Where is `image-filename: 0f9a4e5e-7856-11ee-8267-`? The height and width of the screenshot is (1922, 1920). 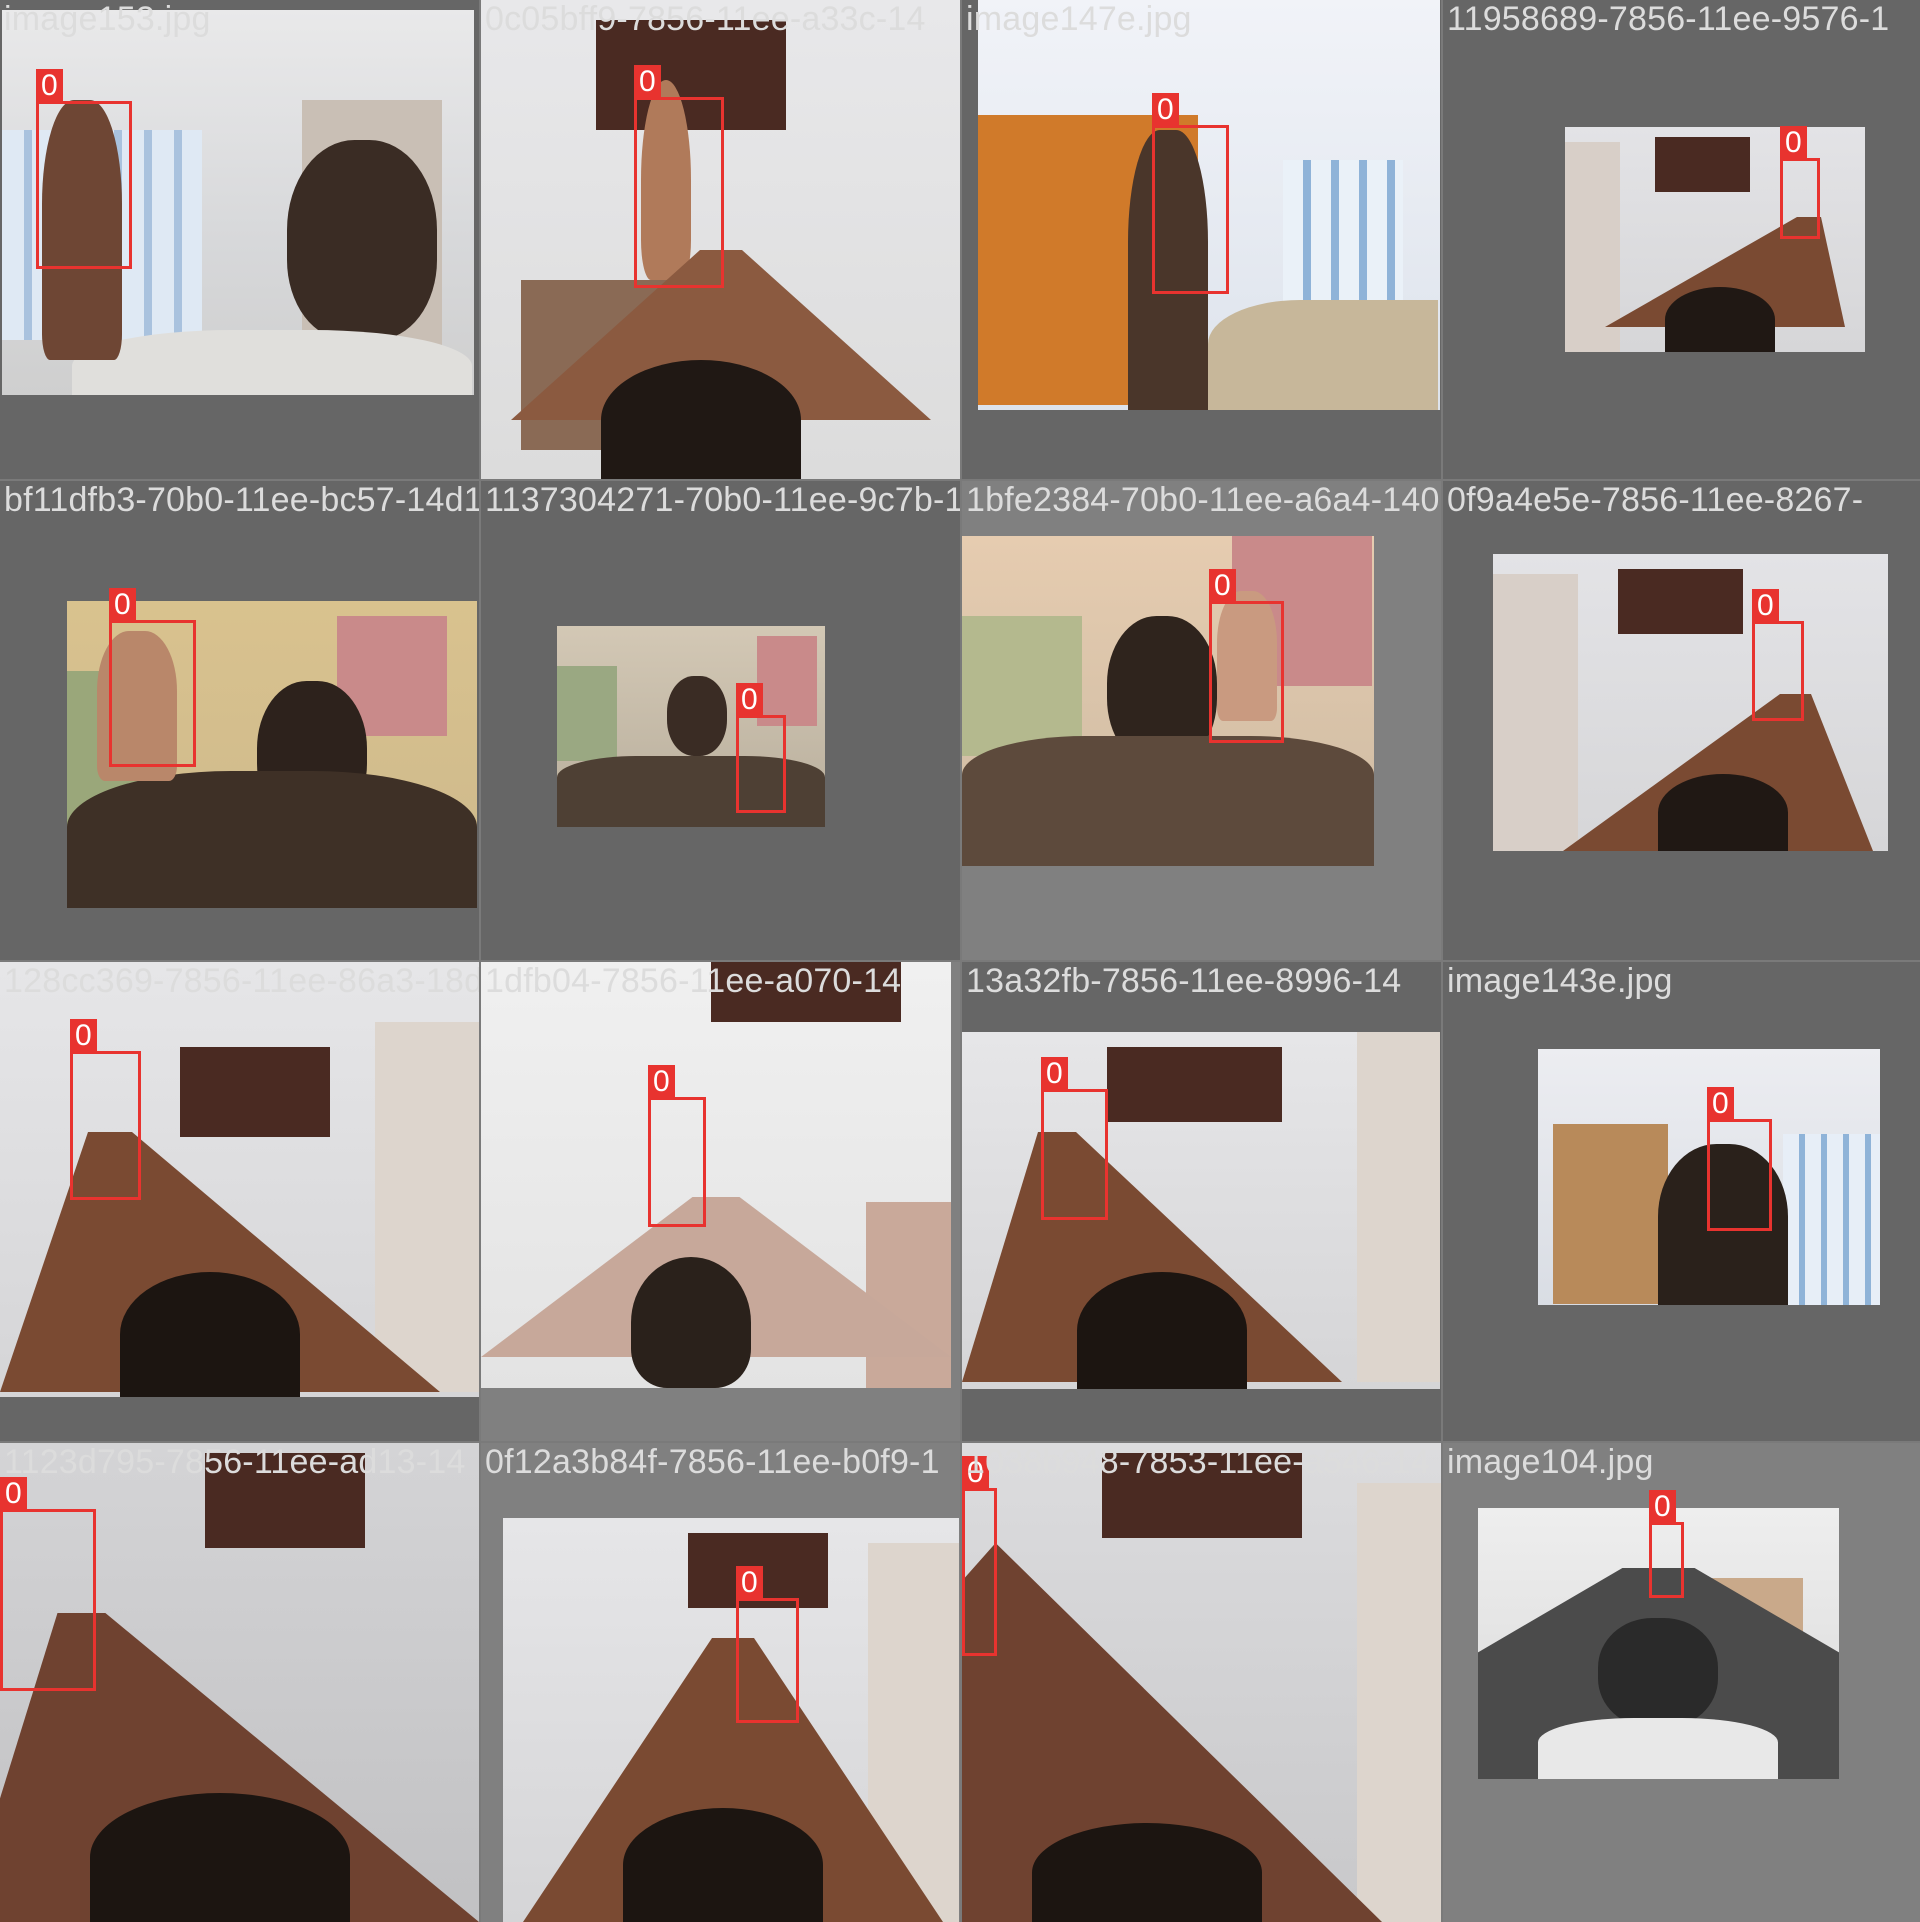 image-filename: 0f9a4e5e-7856-11ee-8267- is located at coordinates (1655, 500).